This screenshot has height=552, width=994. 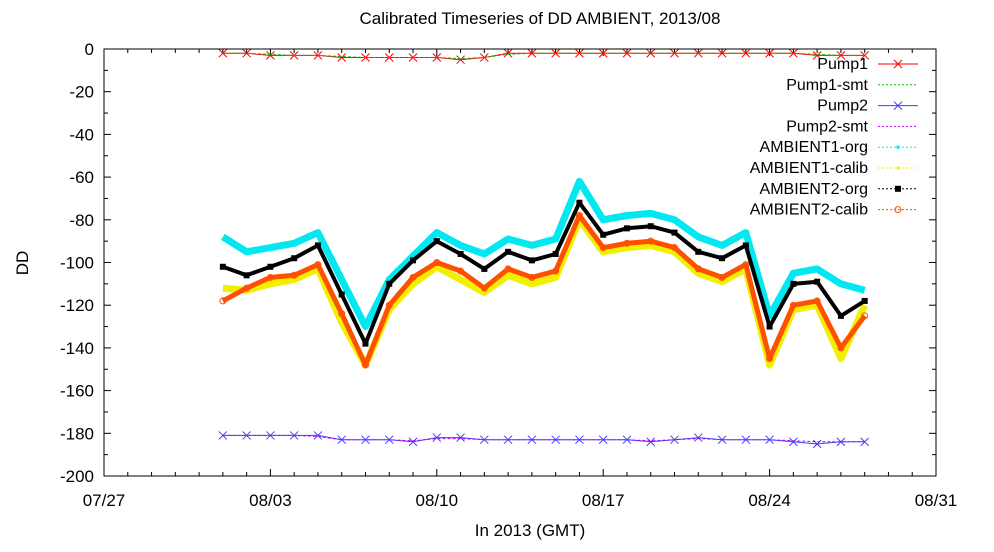 I want to click on series-pump2-smt, so click(x=543, y=438).